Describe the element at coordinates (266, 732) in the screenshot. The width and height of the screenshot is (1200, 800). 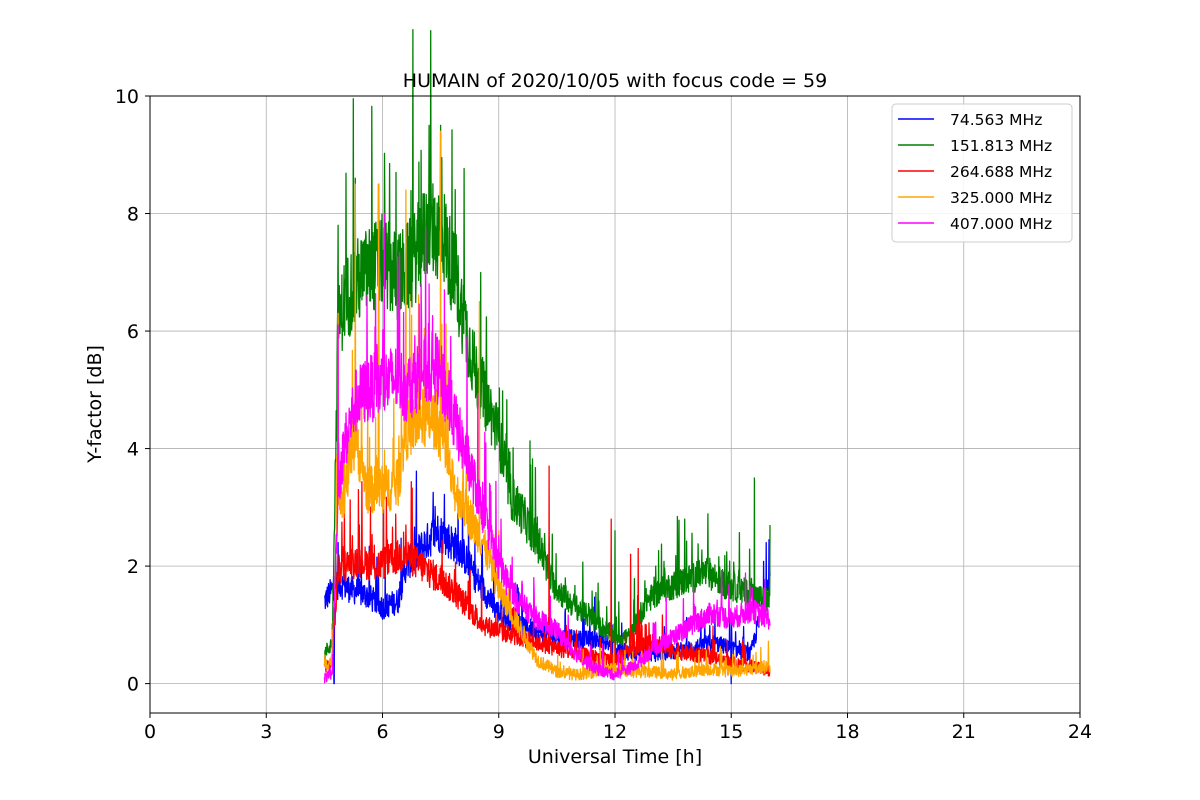
I see `x-tick-label: 3` at that location.